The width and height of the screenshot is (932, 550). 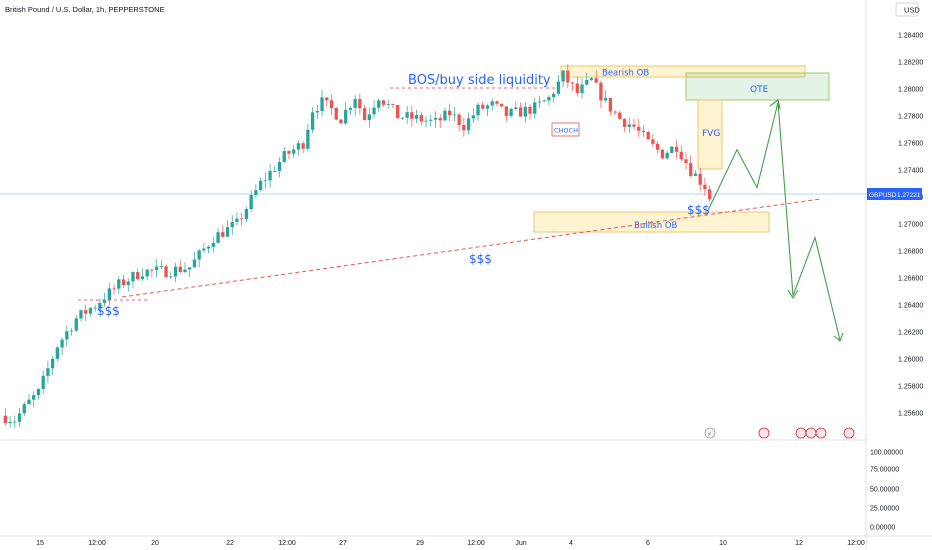 I want to click on time-tick-label: 27, so click(x=343, y=543).